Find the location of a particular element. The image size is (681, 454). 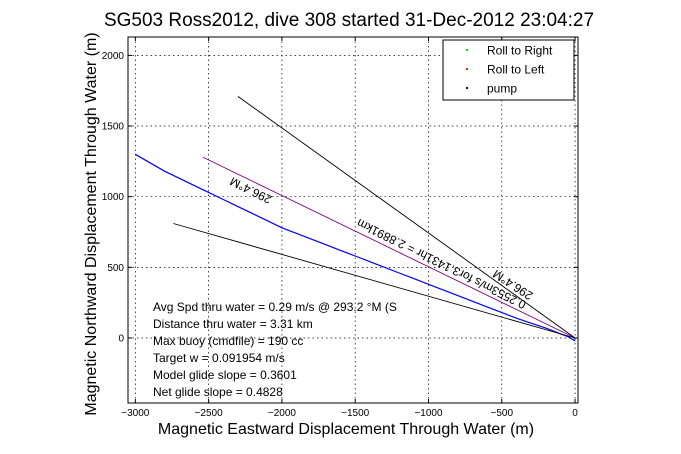

x-tick-label: −2500 is located at coordinates (209, 413).